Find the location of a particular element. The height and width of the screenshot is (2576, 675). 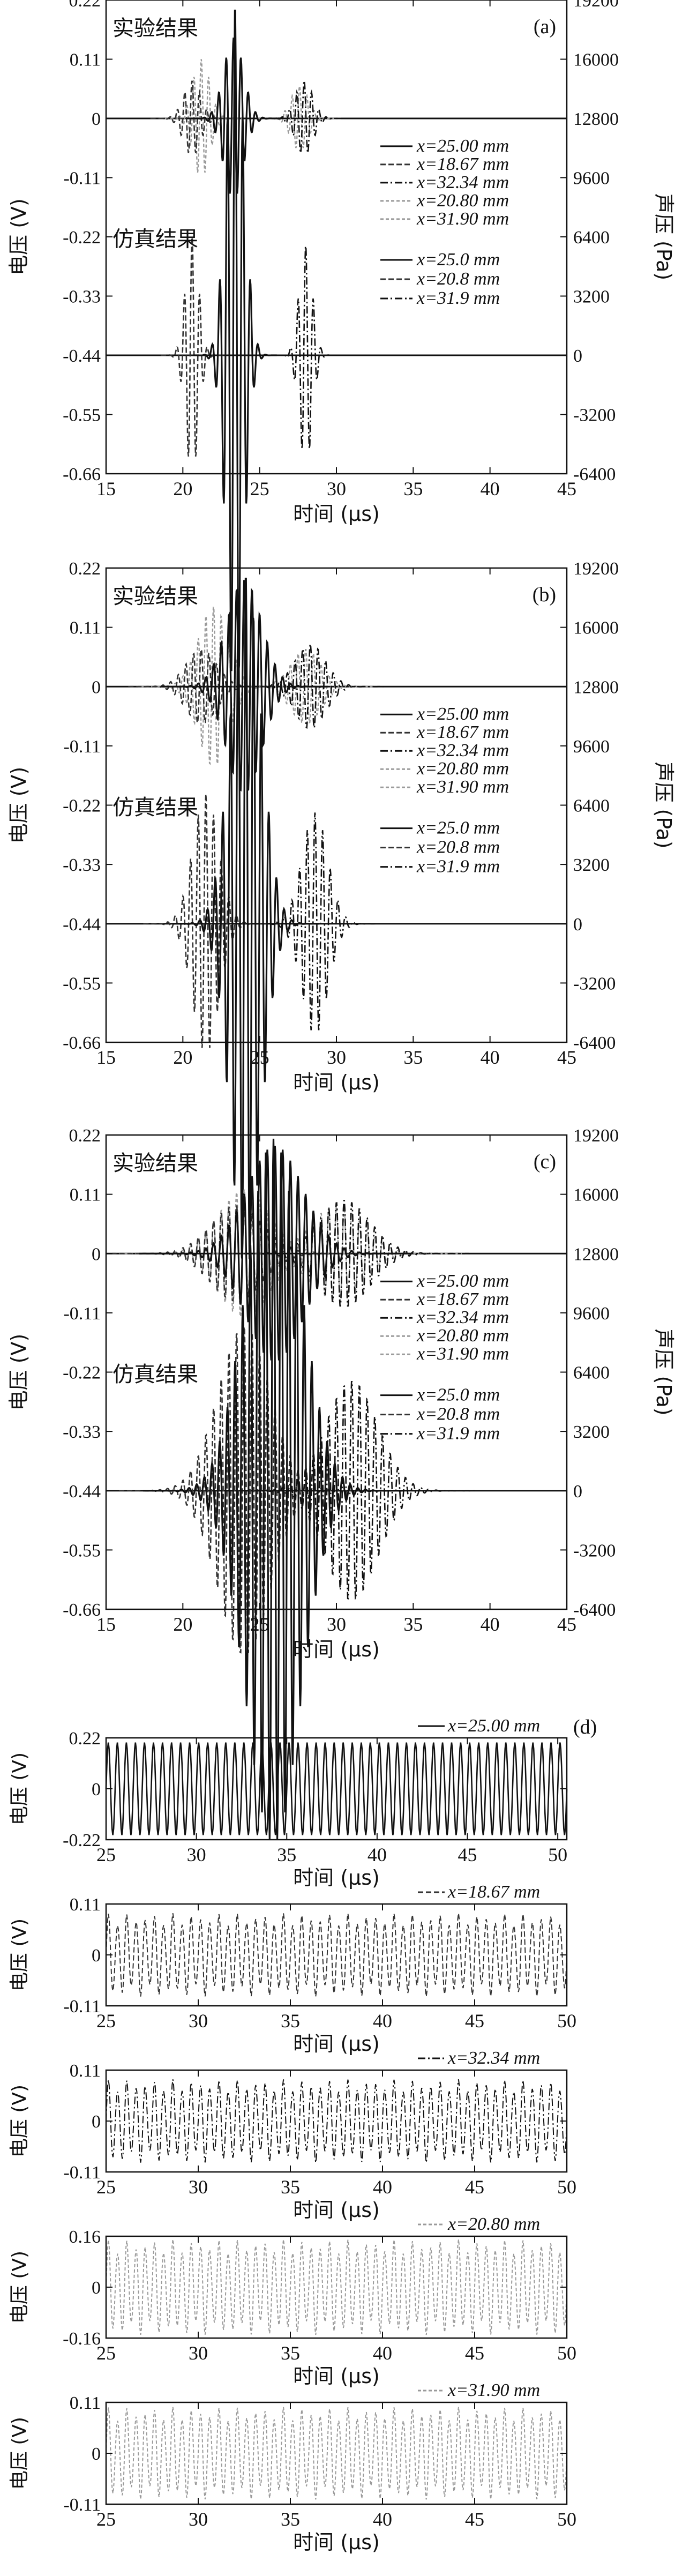

y2-tick-label: 19200 is located at coordinates (596, 569).